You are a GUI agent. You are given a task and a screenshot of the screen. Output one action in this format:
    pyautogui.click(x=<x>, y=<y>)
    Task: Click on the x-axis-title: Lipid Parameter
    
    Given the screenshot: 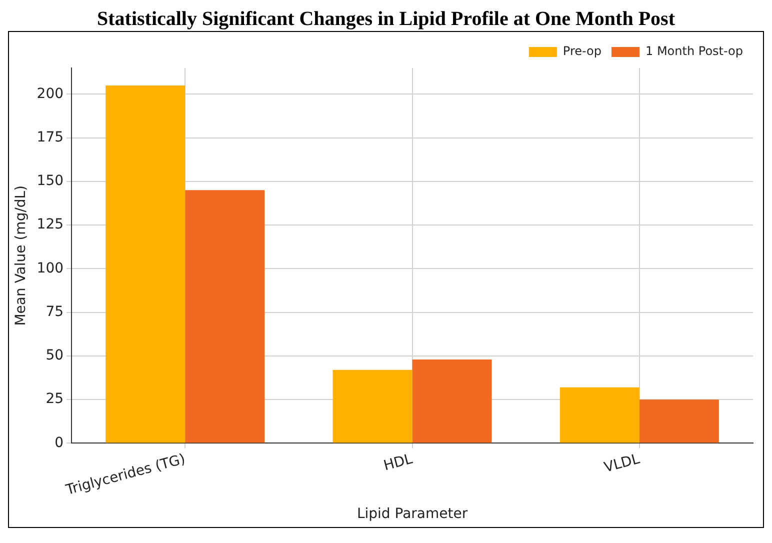 What is the action you would take?
    pyautogui.click(x=412, y=514)
    